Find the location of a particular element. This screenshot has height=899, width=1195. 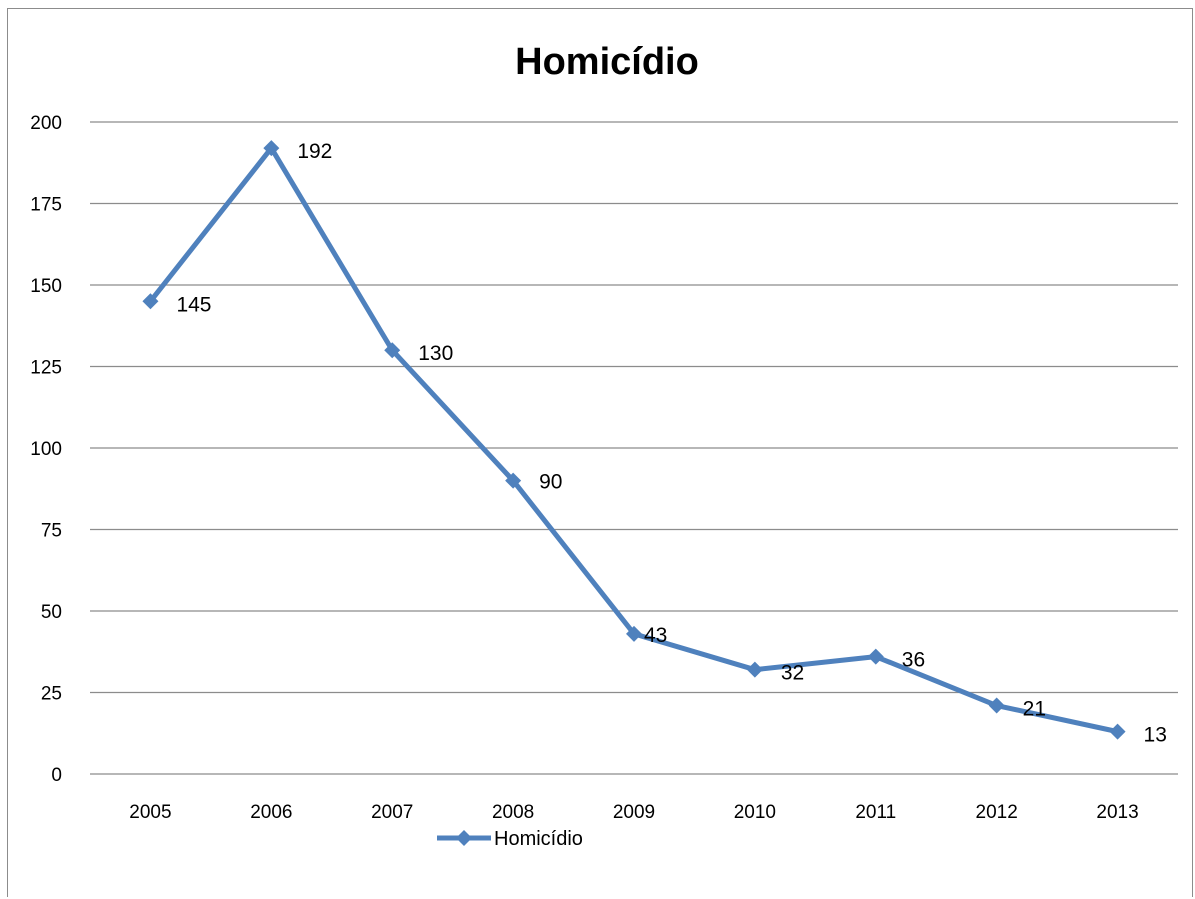

chart-title: Homicídio is located at coordinates (607, 62).